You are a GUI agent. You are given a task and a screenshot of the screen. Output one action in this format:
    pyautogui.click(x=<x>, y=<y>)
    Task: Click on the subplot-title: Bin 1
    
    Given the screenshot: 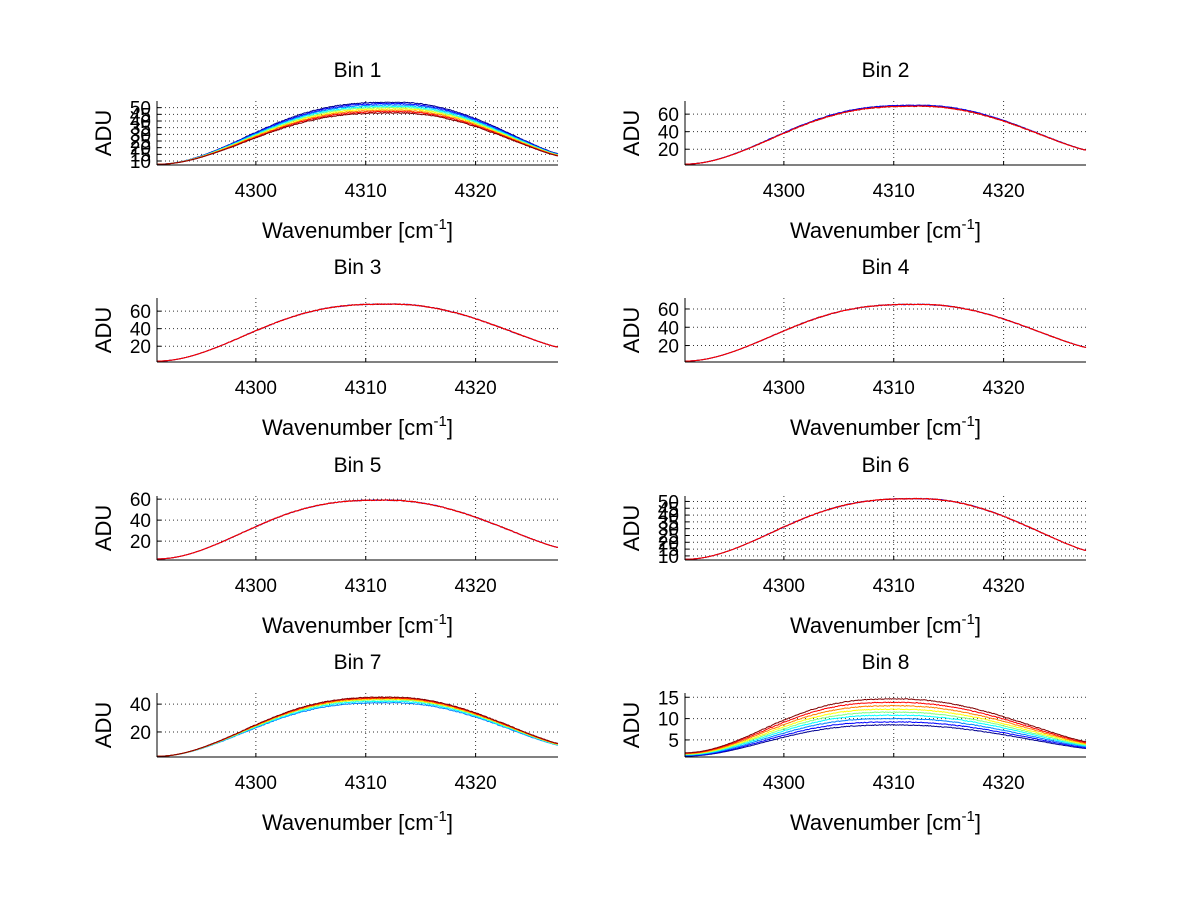 What is the action you would take?
    pyautogui.click(x=358, y=70)
    